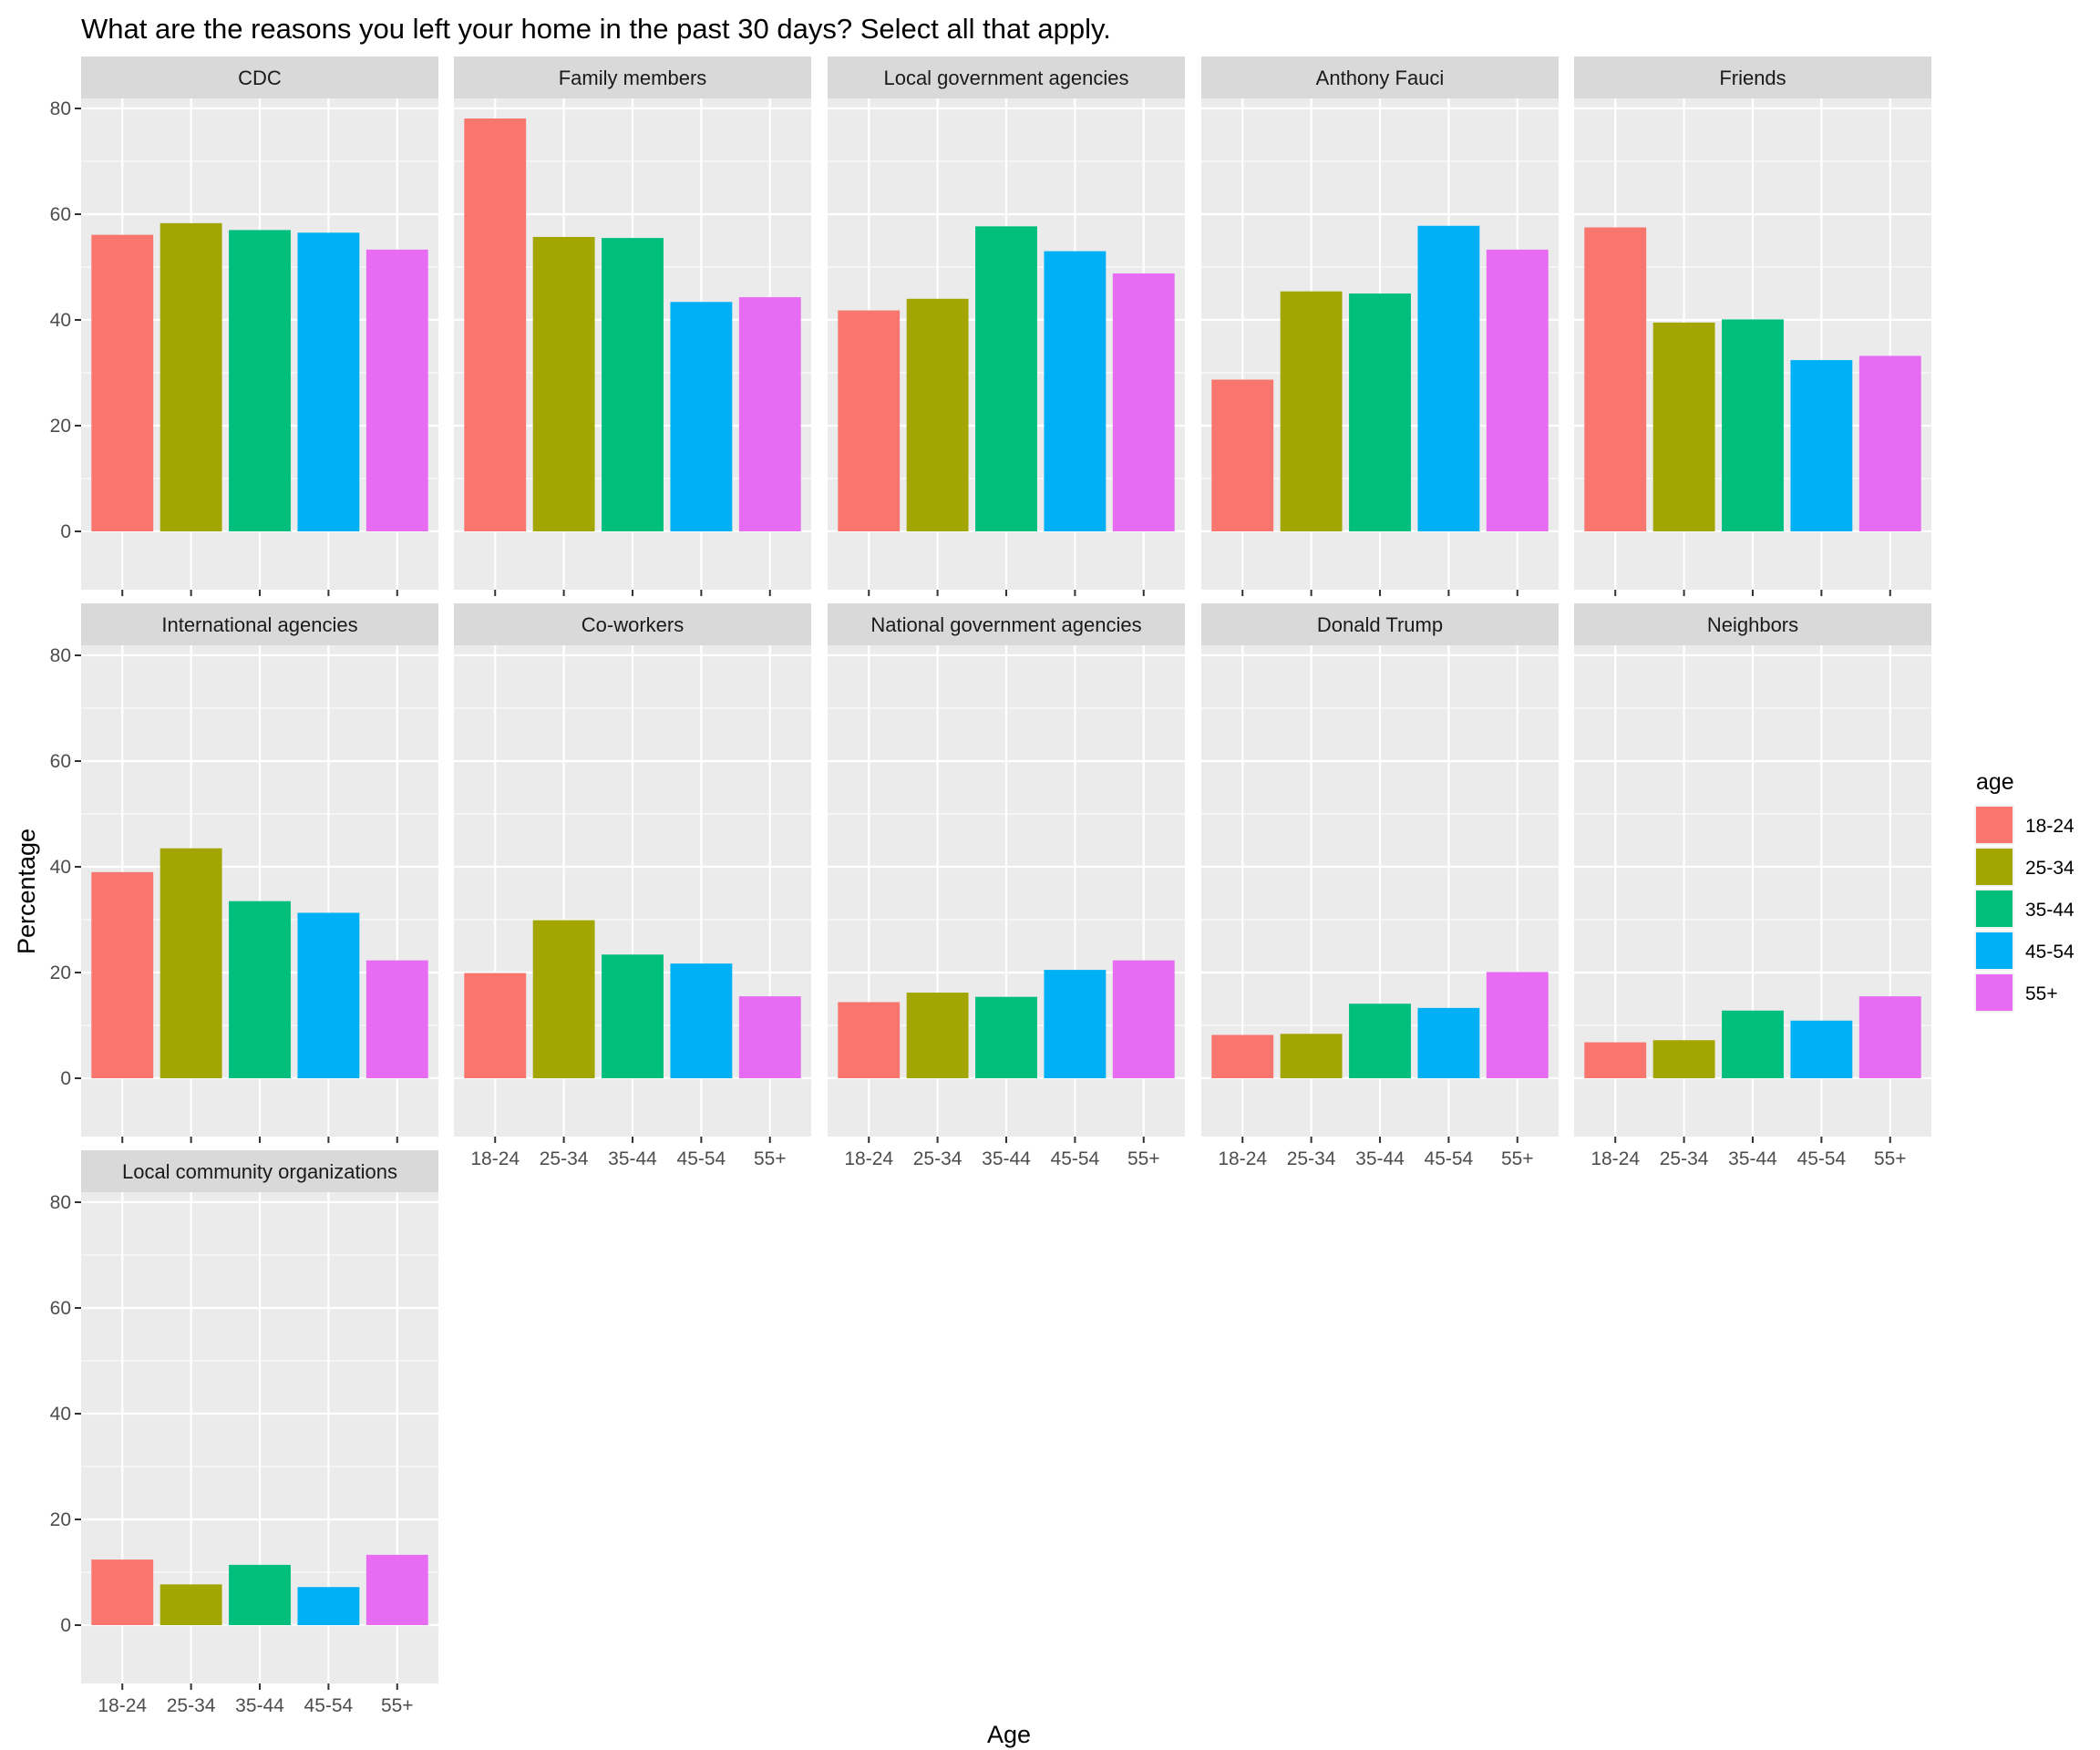  I want to click on bar-local-community-organizations-55+, so click(396, 1590).